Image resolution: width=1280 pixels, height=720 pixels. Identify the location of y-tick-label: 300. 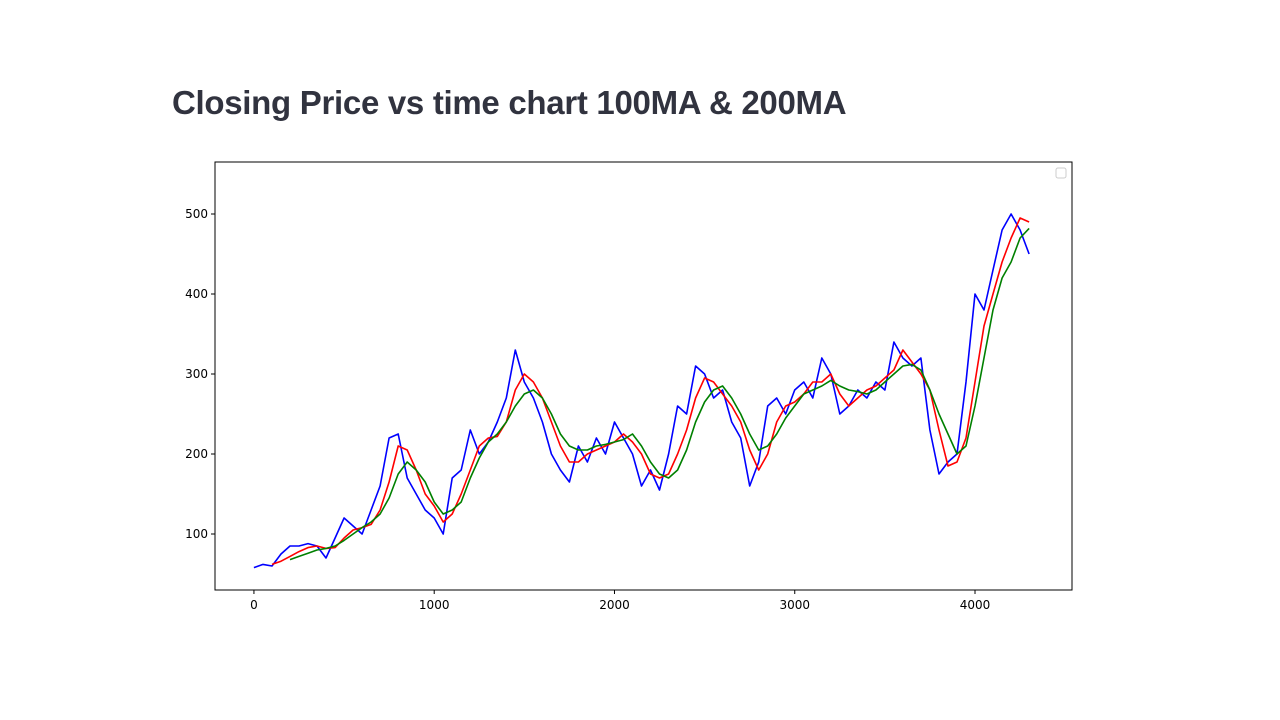
(196, 374).